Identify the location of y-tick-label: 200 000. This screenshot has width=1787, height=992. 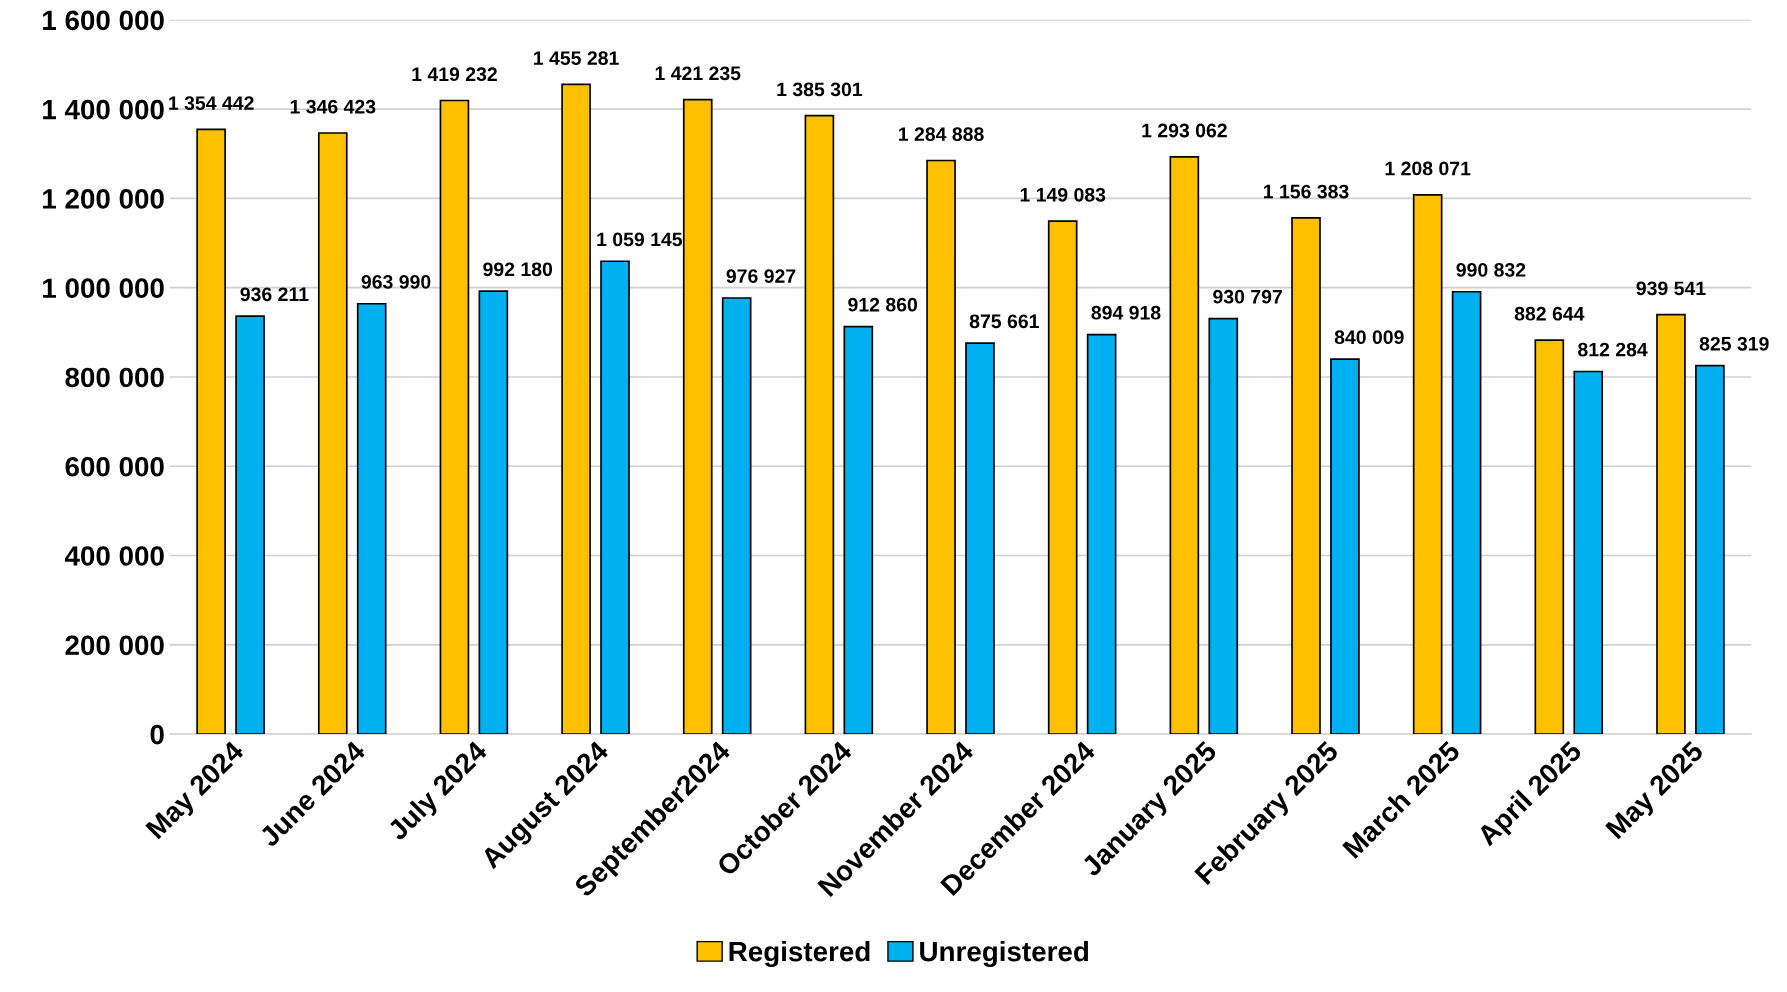
(114, 645).